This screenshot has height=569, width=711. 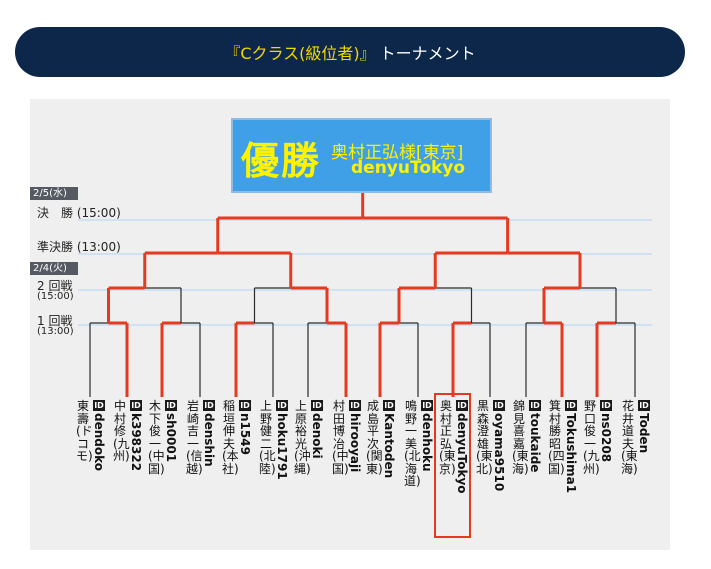 I want to click on player-name: 奥村正弘(東京), so click(x=447, y=437).